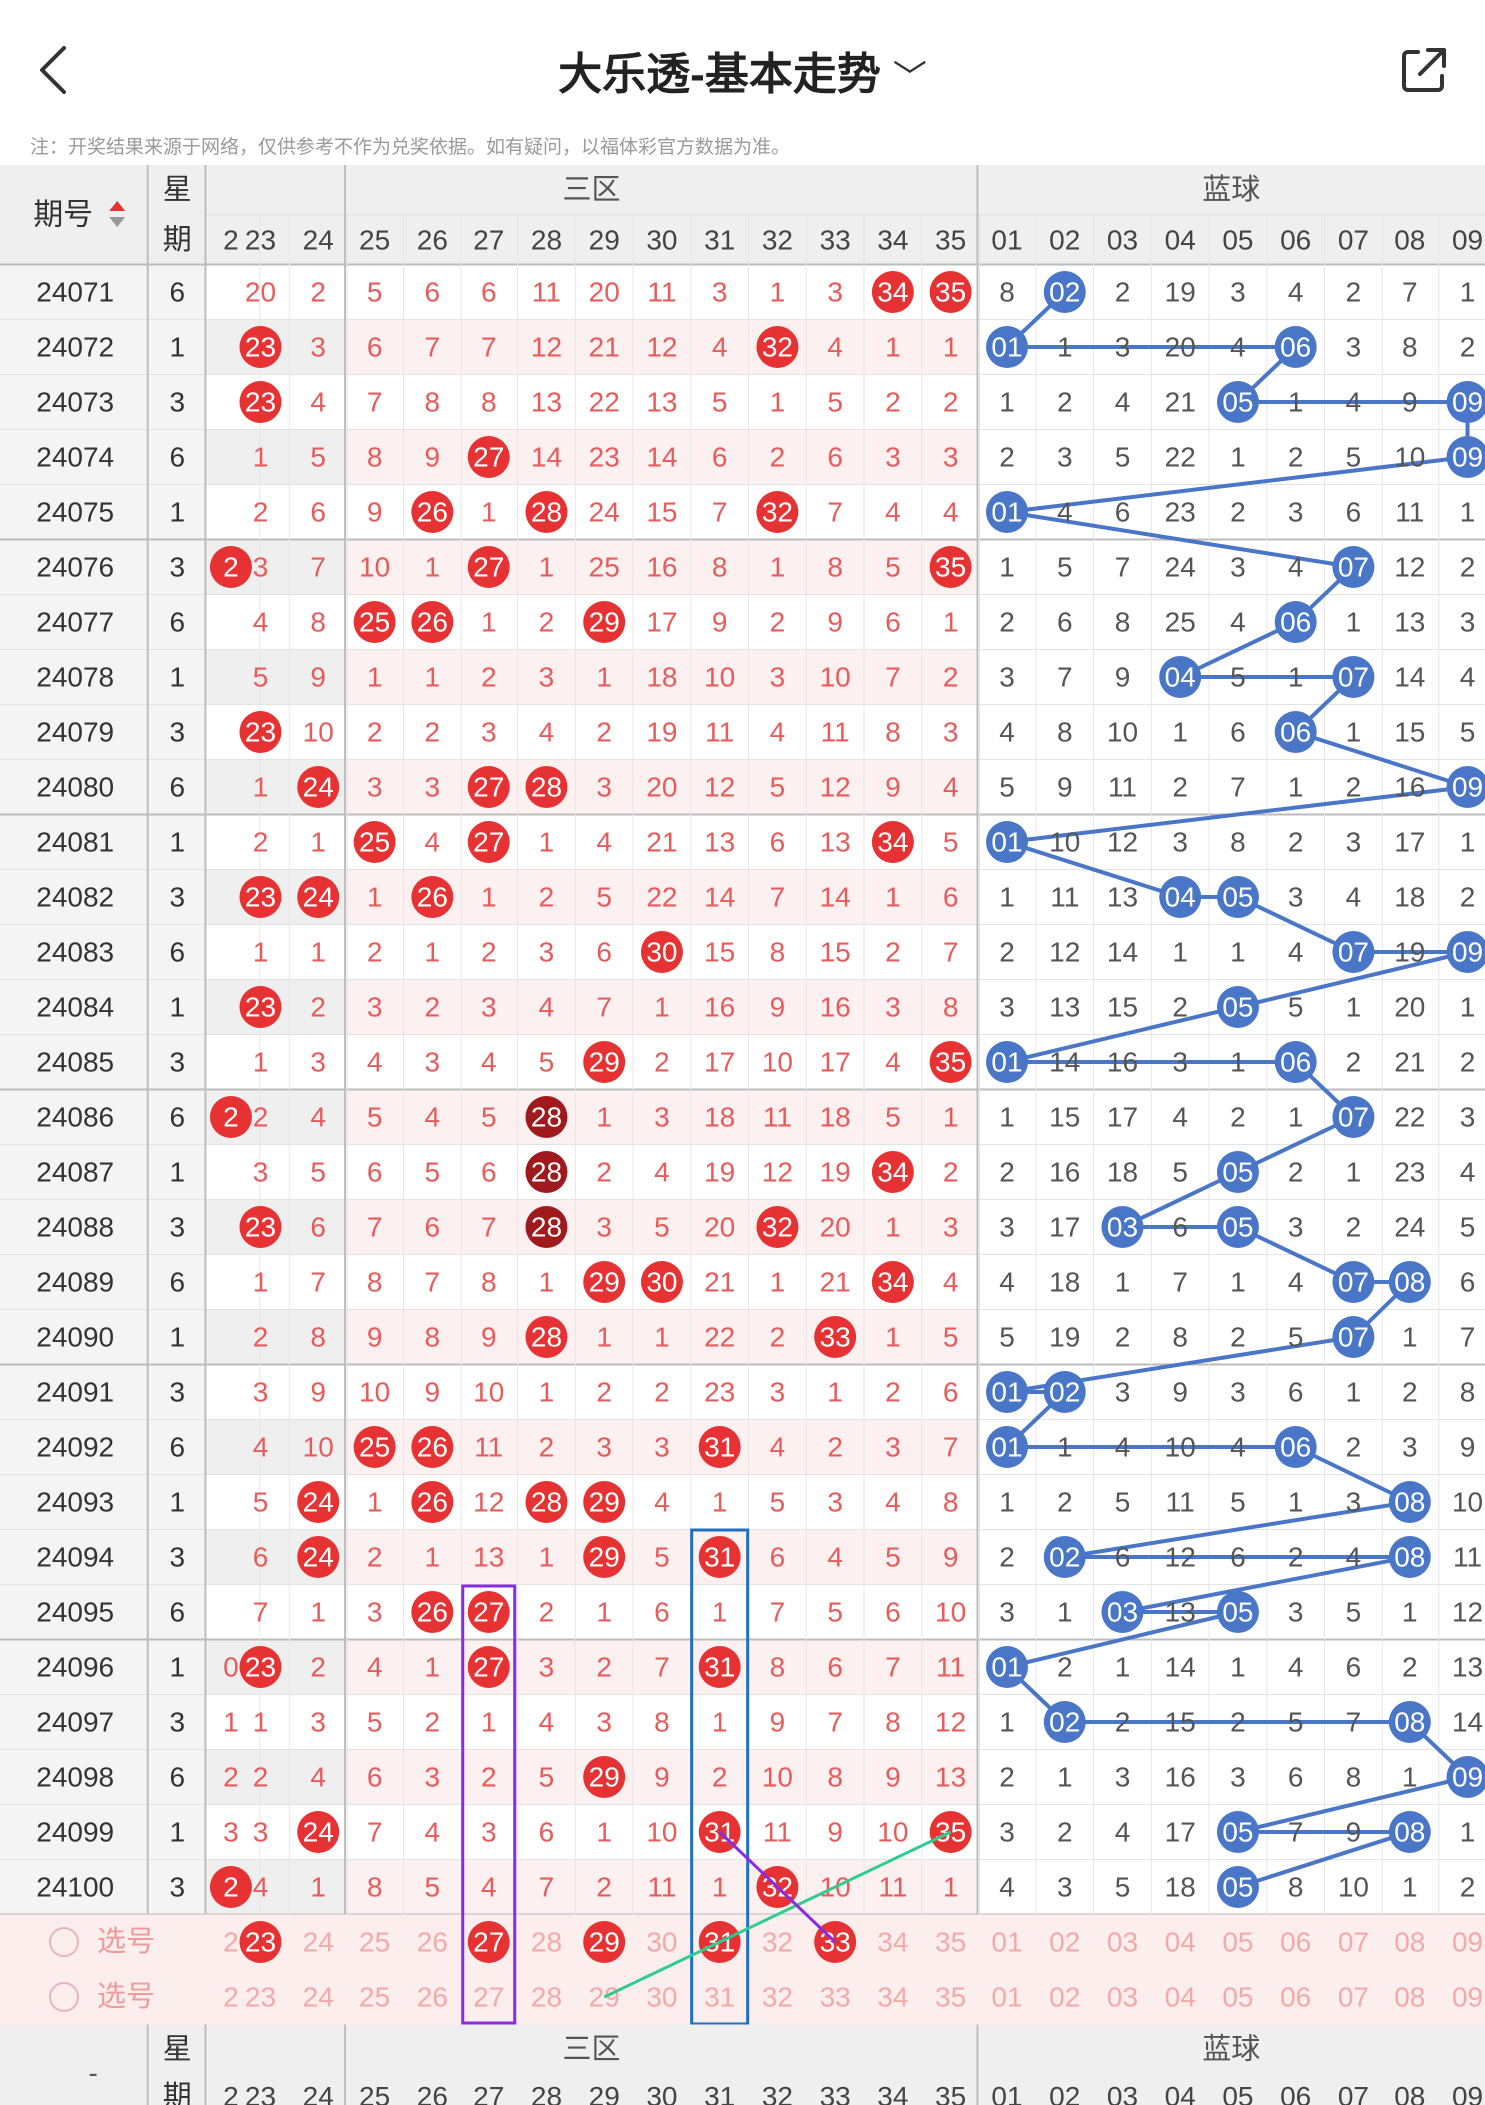 This screenshot has height=2105, width=1485. I want to click on issue-column-header: 期号, so click(63, 215).